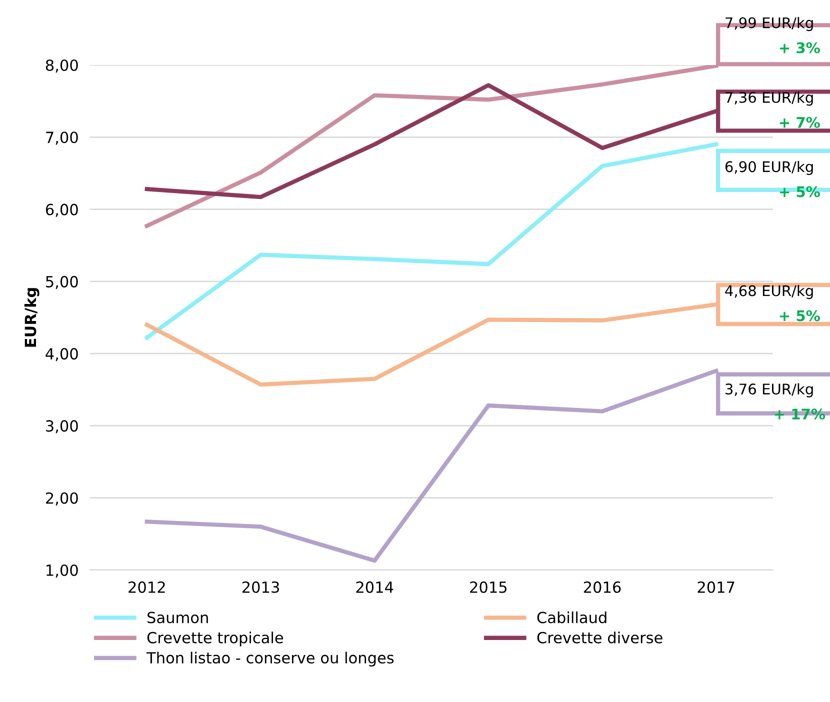 This screenshot has width=830, height=702. I want to click on y-tick-label: 3,00, so click(62, 427).